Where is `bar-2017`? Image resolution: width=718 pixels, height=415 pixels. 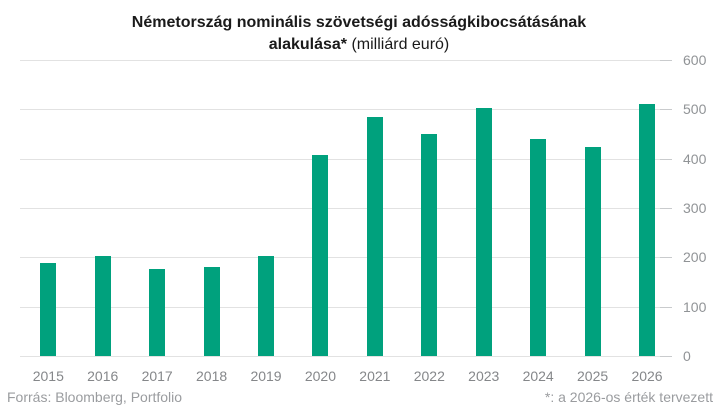
bar-2017 is located at coordinates (157, 312).